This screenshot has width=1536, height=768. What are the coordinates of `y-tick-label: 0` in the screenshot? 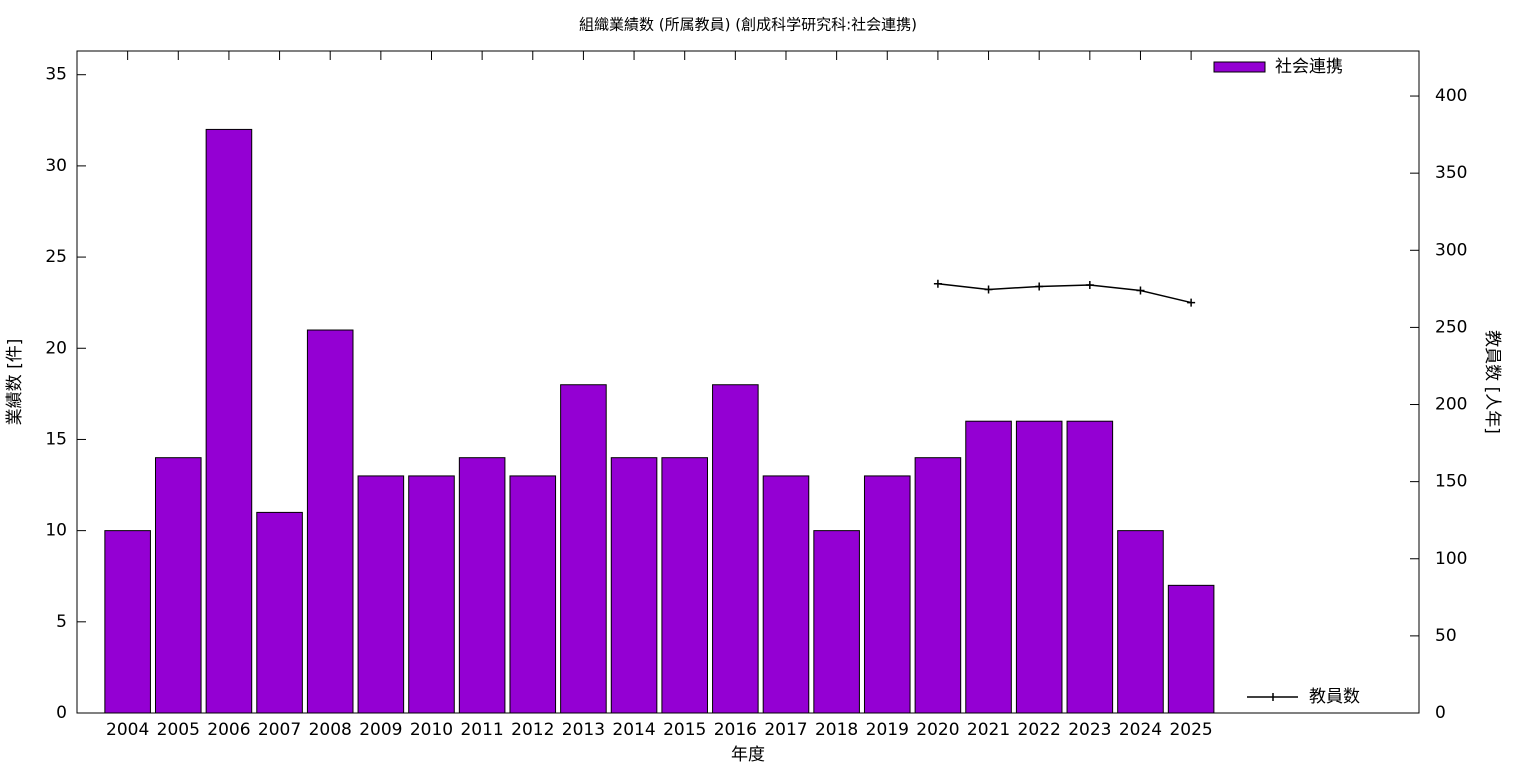 It's located at (61, 713).